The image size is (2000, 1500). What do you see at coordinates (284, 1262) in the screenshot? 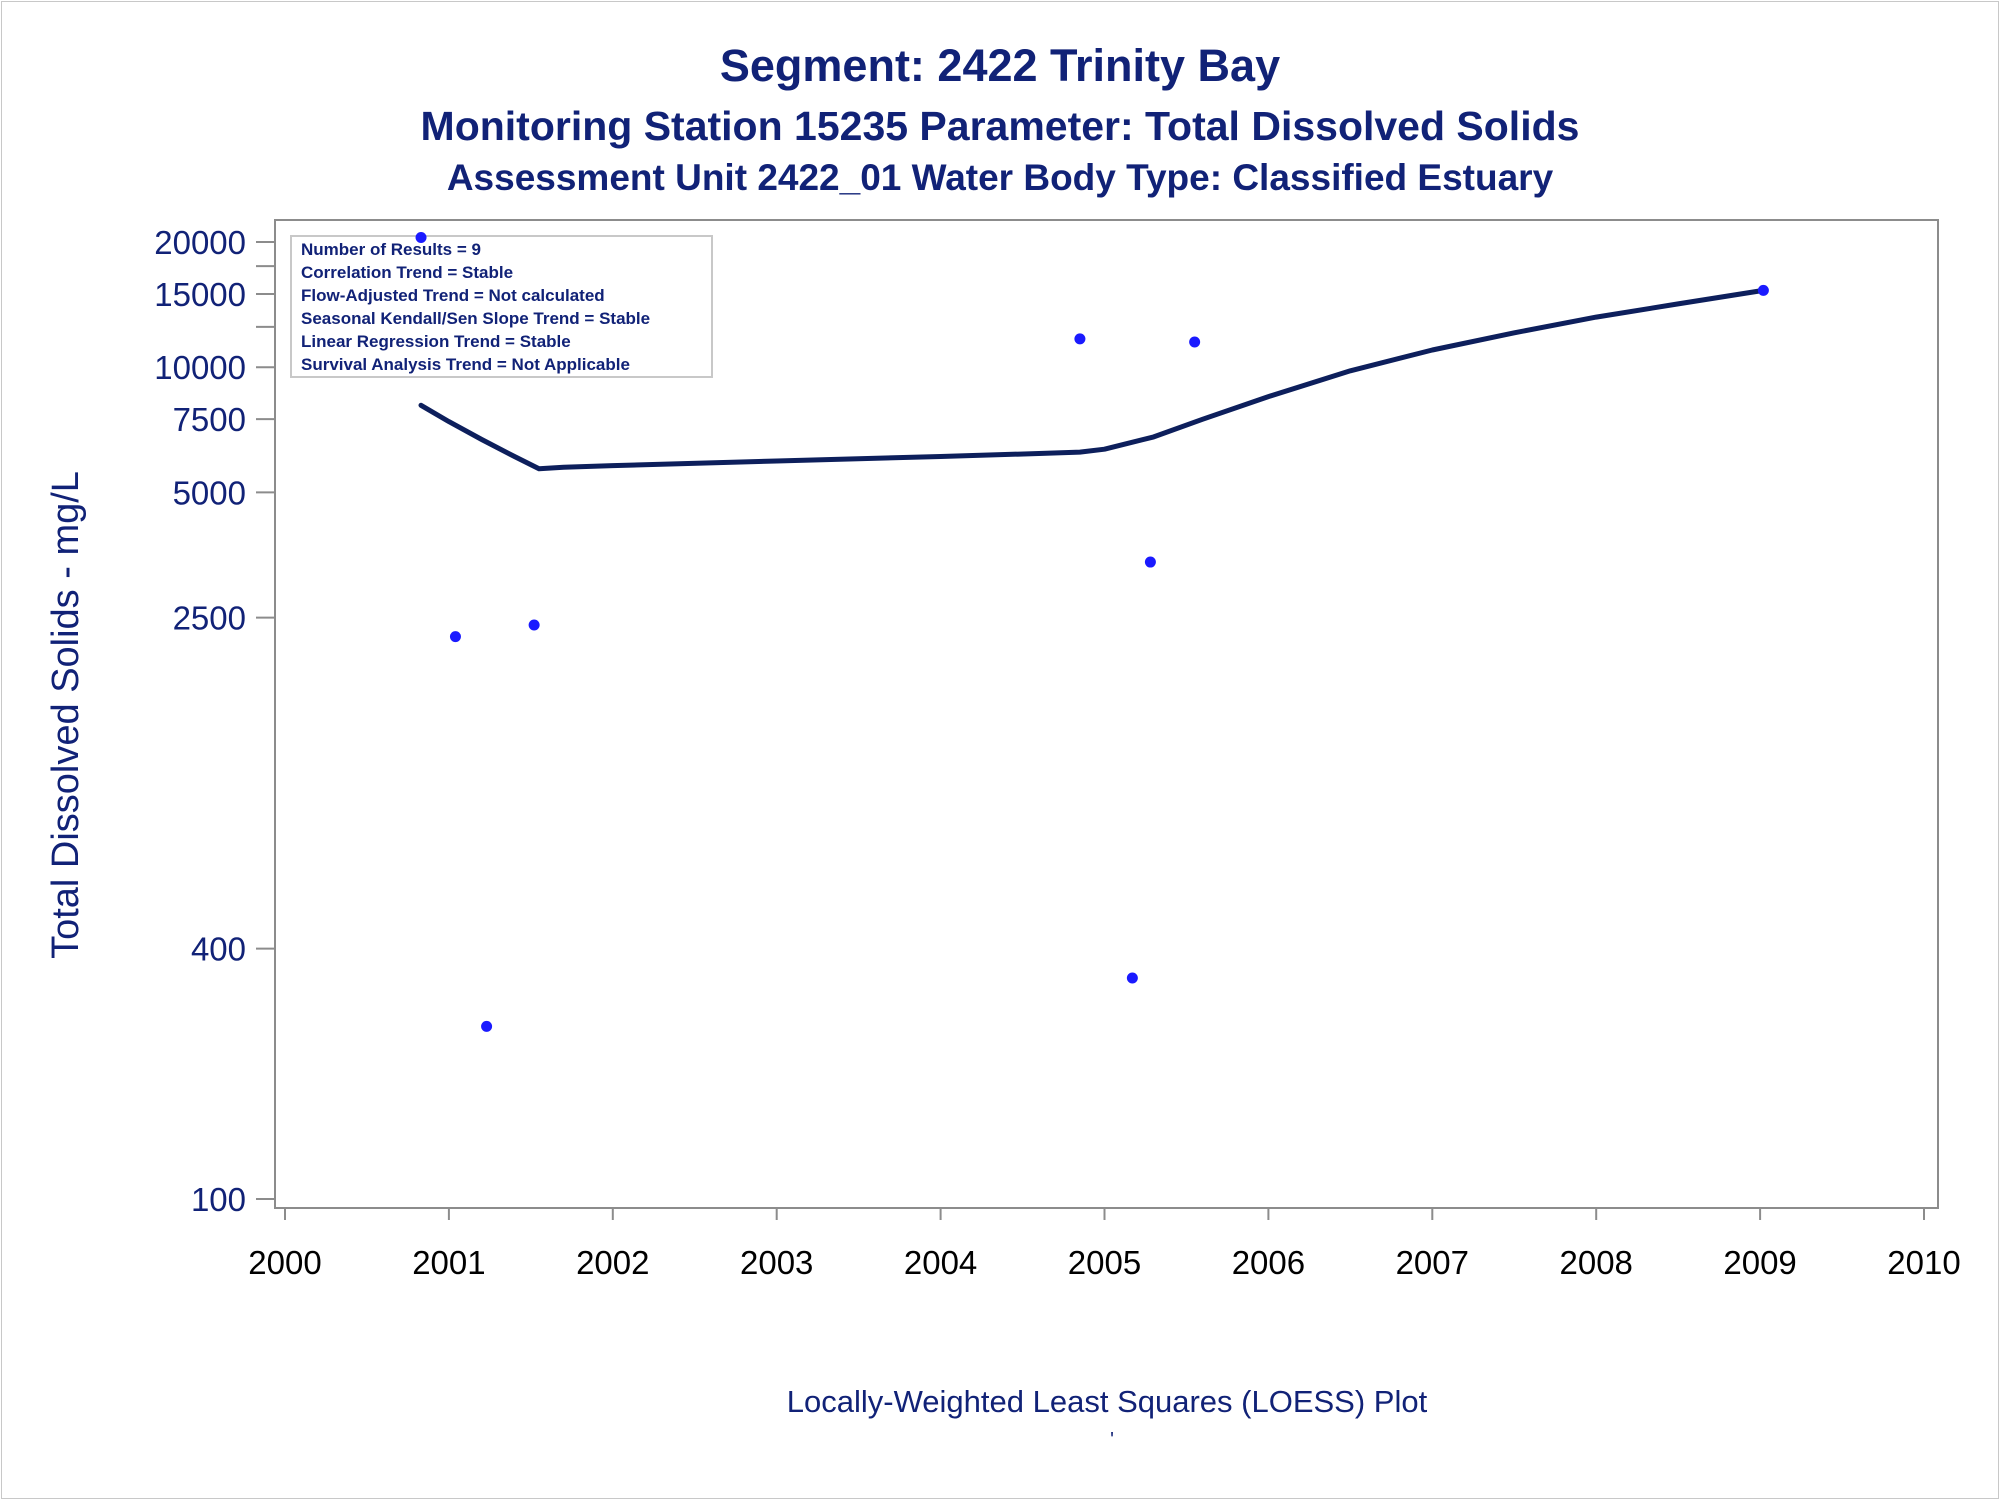
I see `x-tick-label: 2000` at bounding box center [284, 1262].